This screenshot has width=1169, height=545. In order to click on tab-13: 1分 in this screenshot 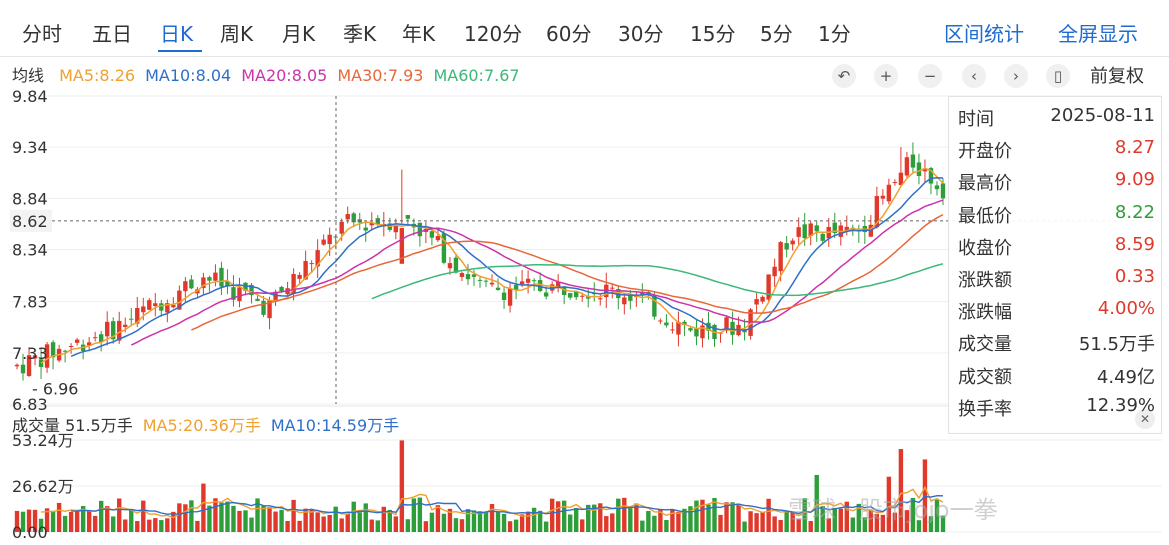, I will do `click(834, 34)`.